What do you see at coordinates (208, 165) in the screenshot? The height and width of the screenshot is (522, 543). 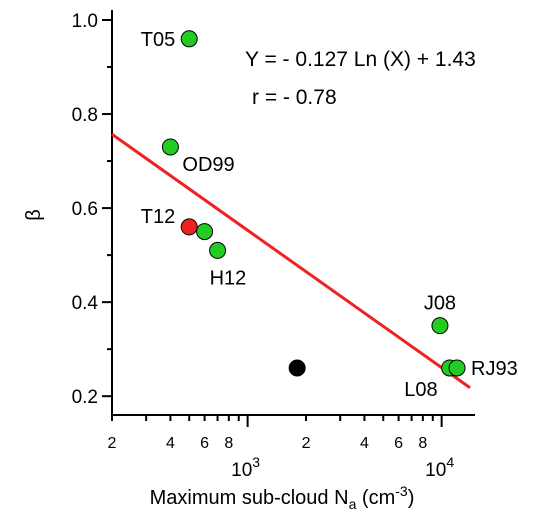 I see `point-label: OD99` at bounding box center [208, 165].